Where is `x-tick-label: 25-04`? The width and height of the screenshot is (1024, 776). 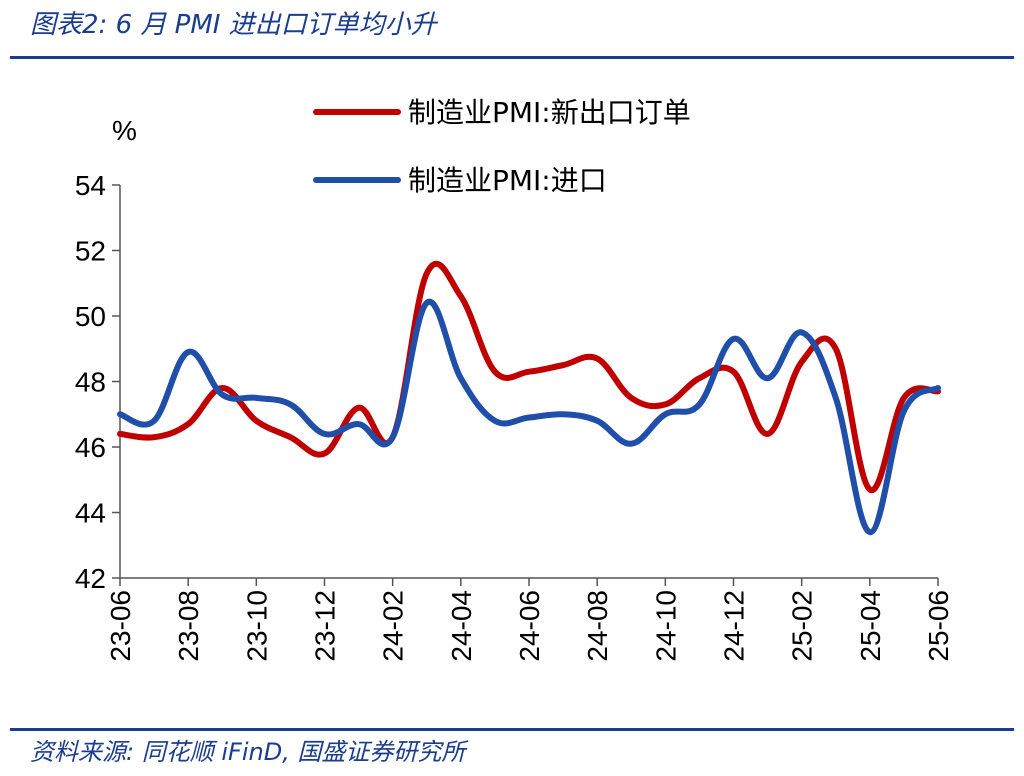 x-tick-label: 25-04 is located at coordinates (870, 626).